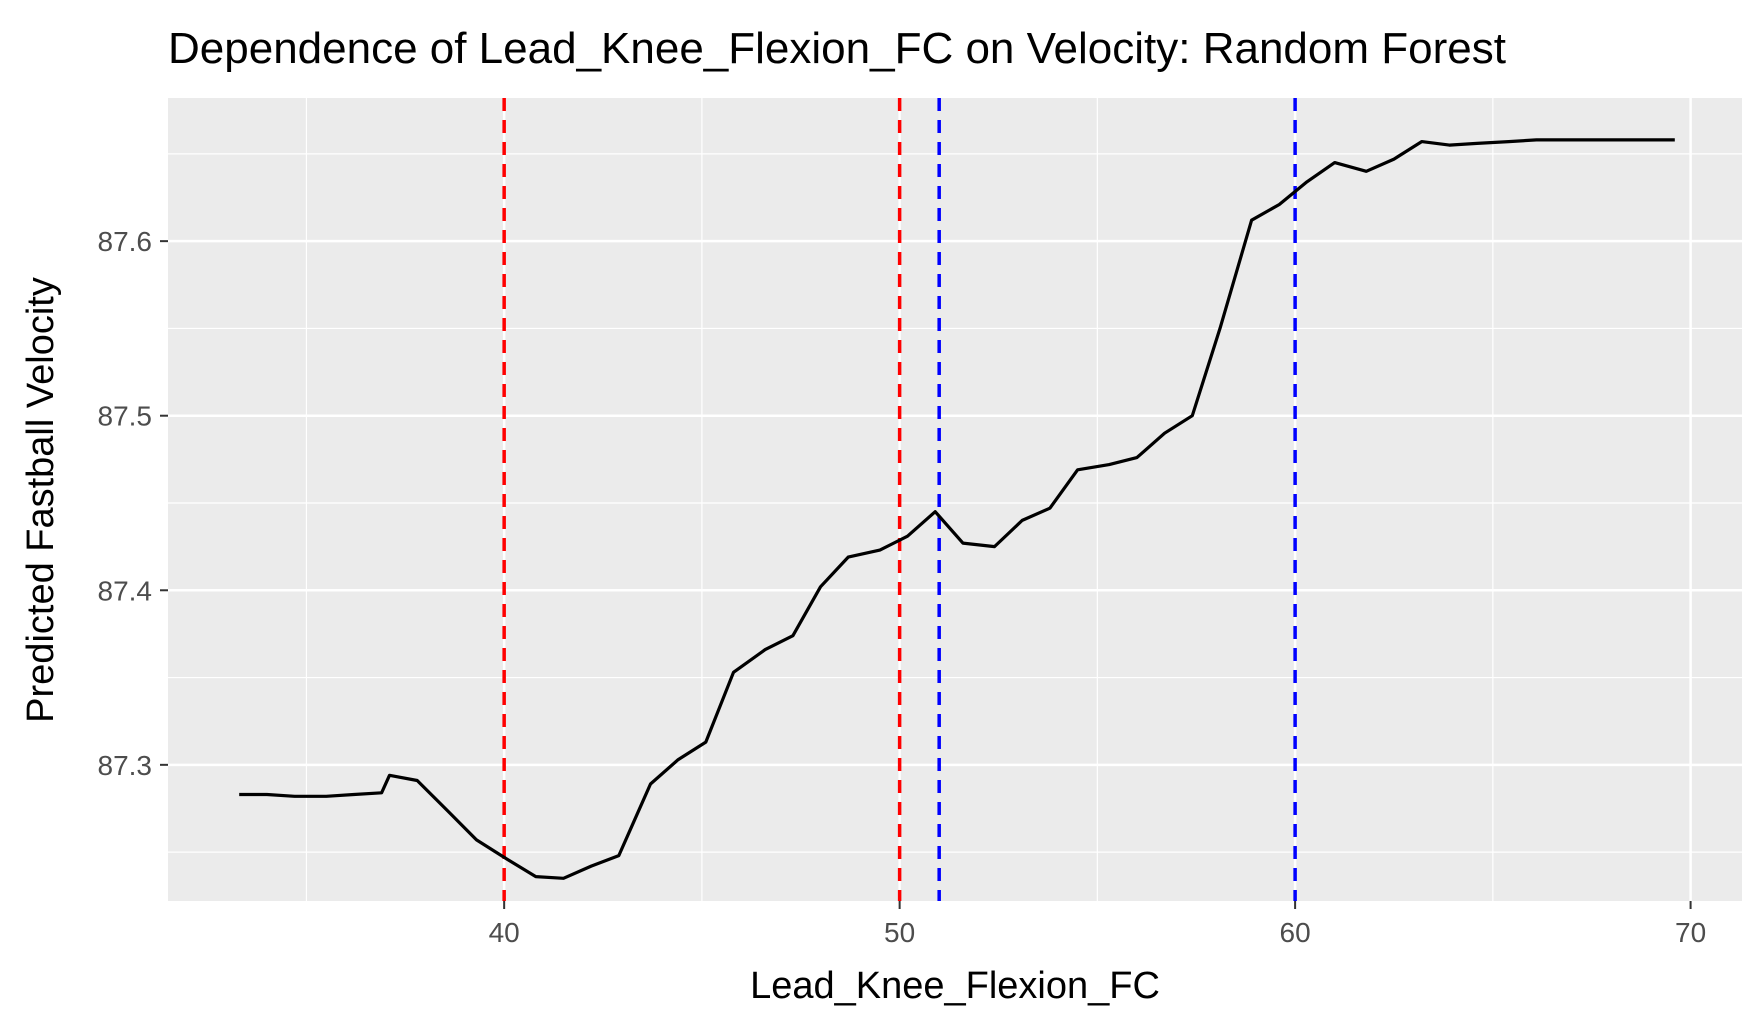 The width and height of the screenshot is (1762, 1032). What do you see at coordinates (899, 932) in the screenshot?
I see `x-tick-label: 50` at bounding box center [899, 932].